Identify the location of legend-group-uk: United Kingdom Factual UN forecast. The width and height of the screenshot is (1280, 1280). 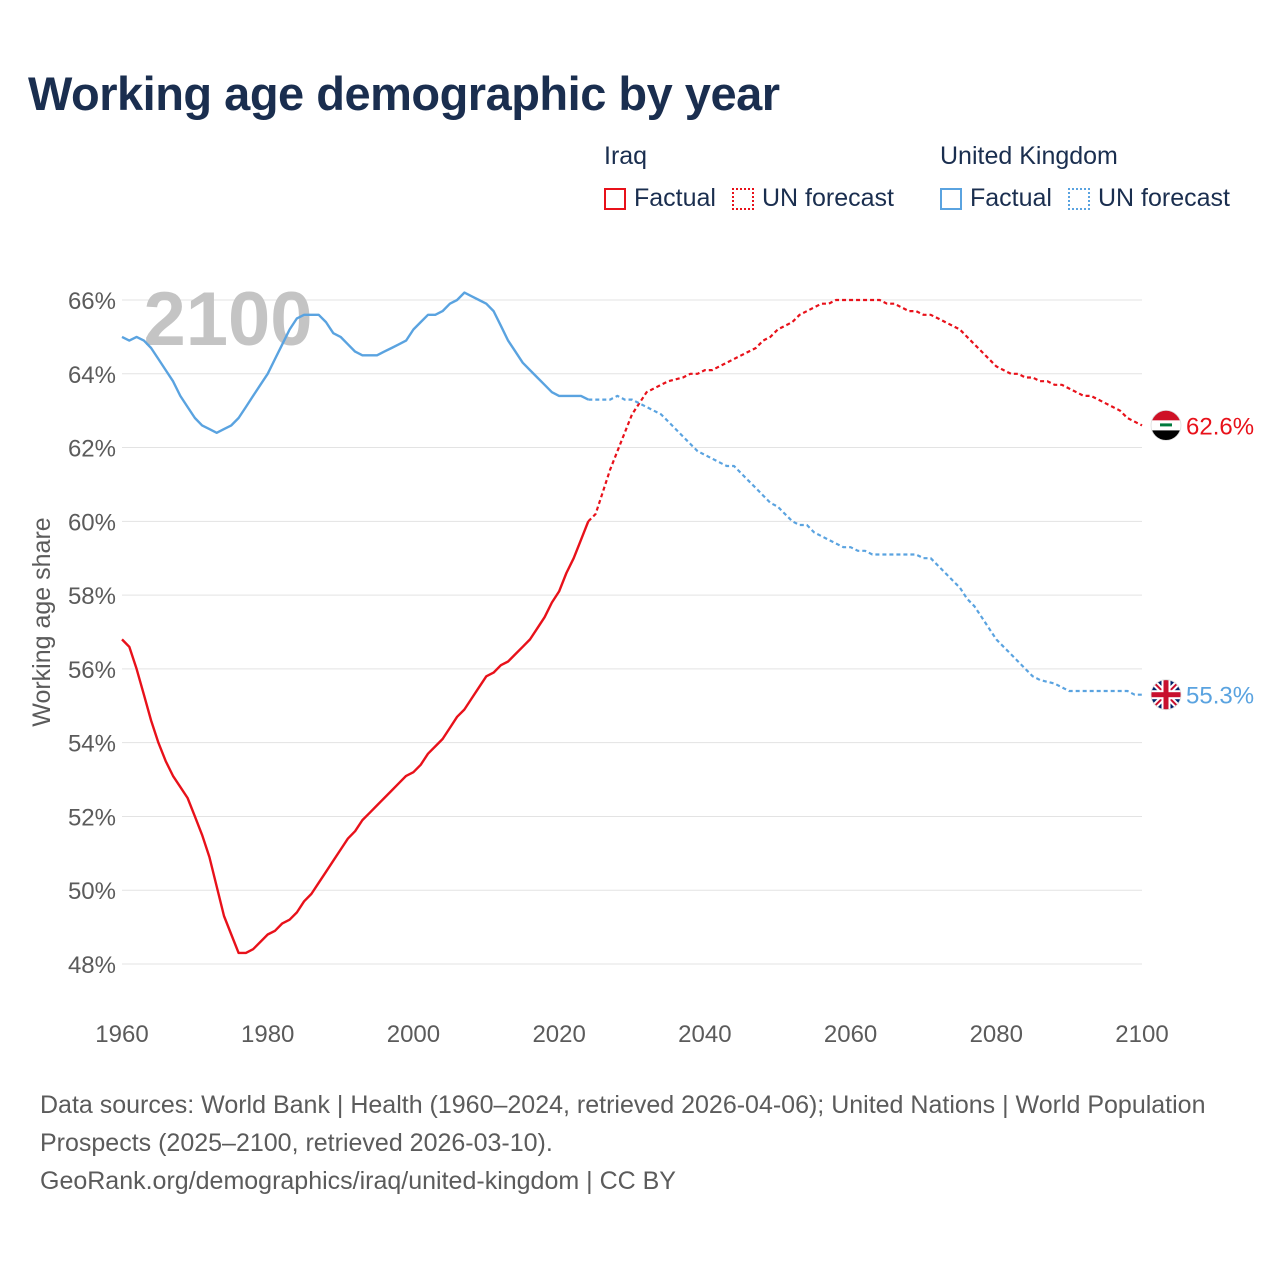
(1093, 177).